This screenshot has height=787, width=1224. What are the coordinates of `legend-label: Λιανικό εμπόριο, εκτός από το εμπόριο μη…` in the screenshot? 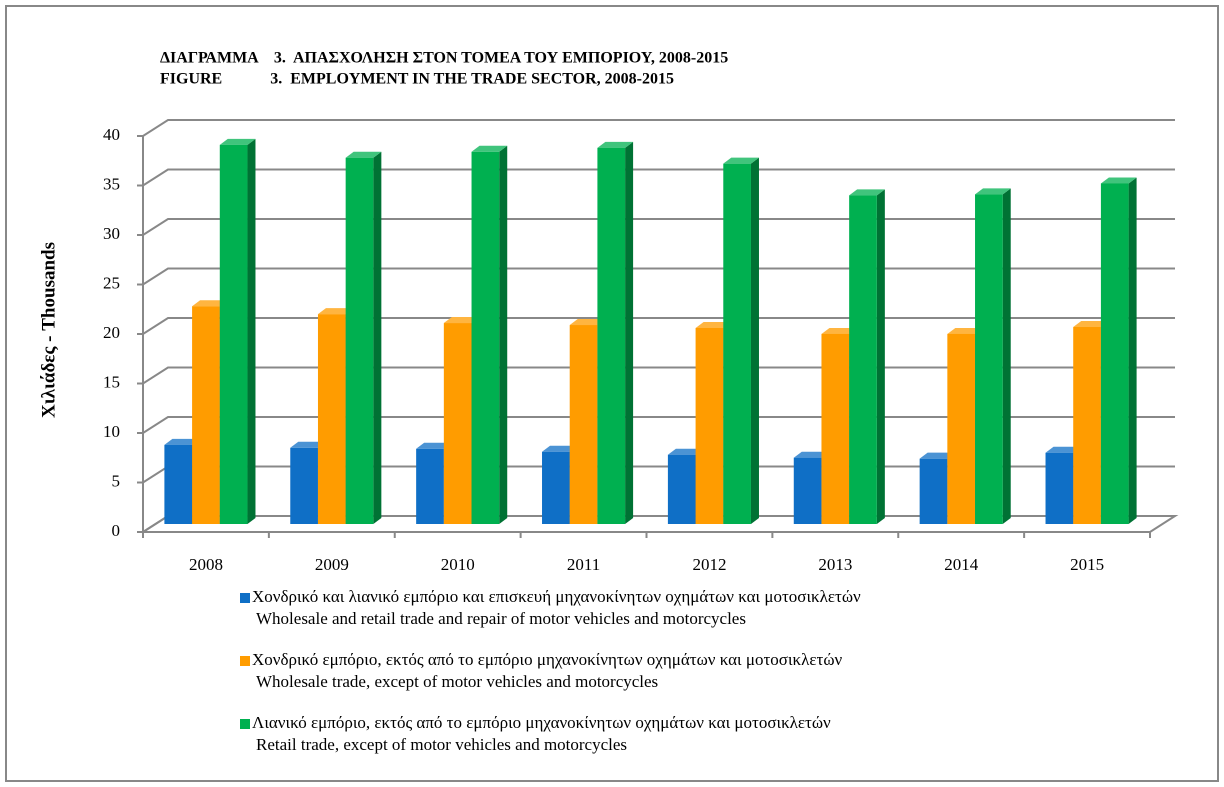 It's located at (541, 722).